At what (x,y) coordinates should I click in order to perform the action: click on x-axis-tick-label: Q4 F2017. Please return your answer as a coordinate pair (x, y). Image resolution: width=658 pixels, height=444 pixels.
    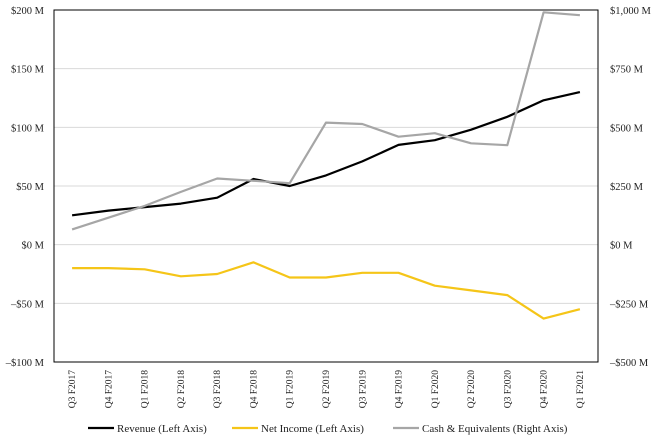
    Looking at the image, I should click on (109, 389).